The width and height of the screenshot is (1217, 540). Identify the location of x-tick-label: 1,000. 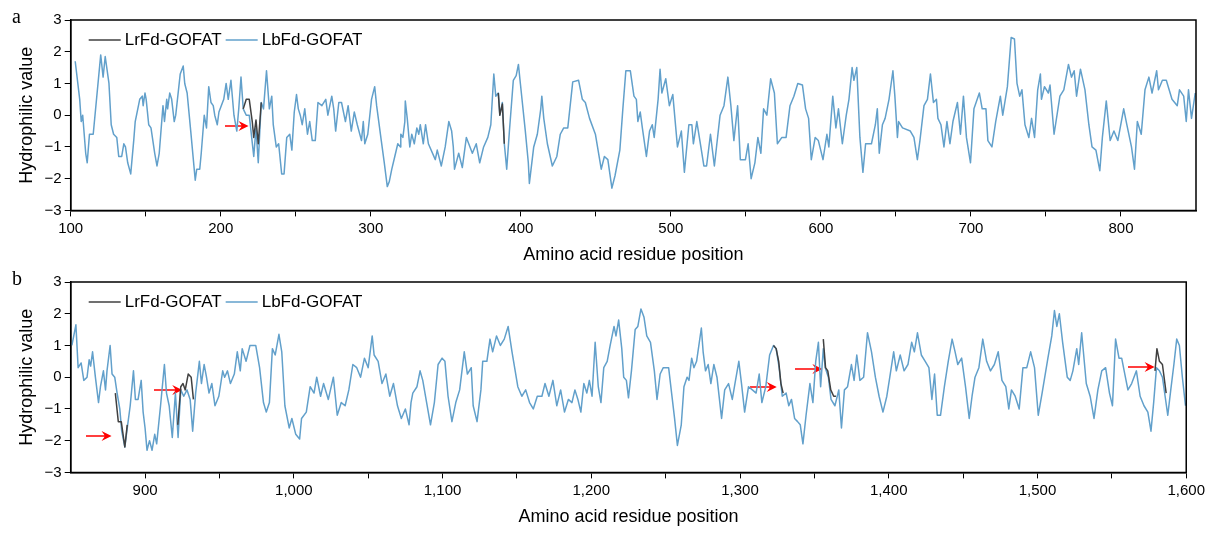
(294, 489).